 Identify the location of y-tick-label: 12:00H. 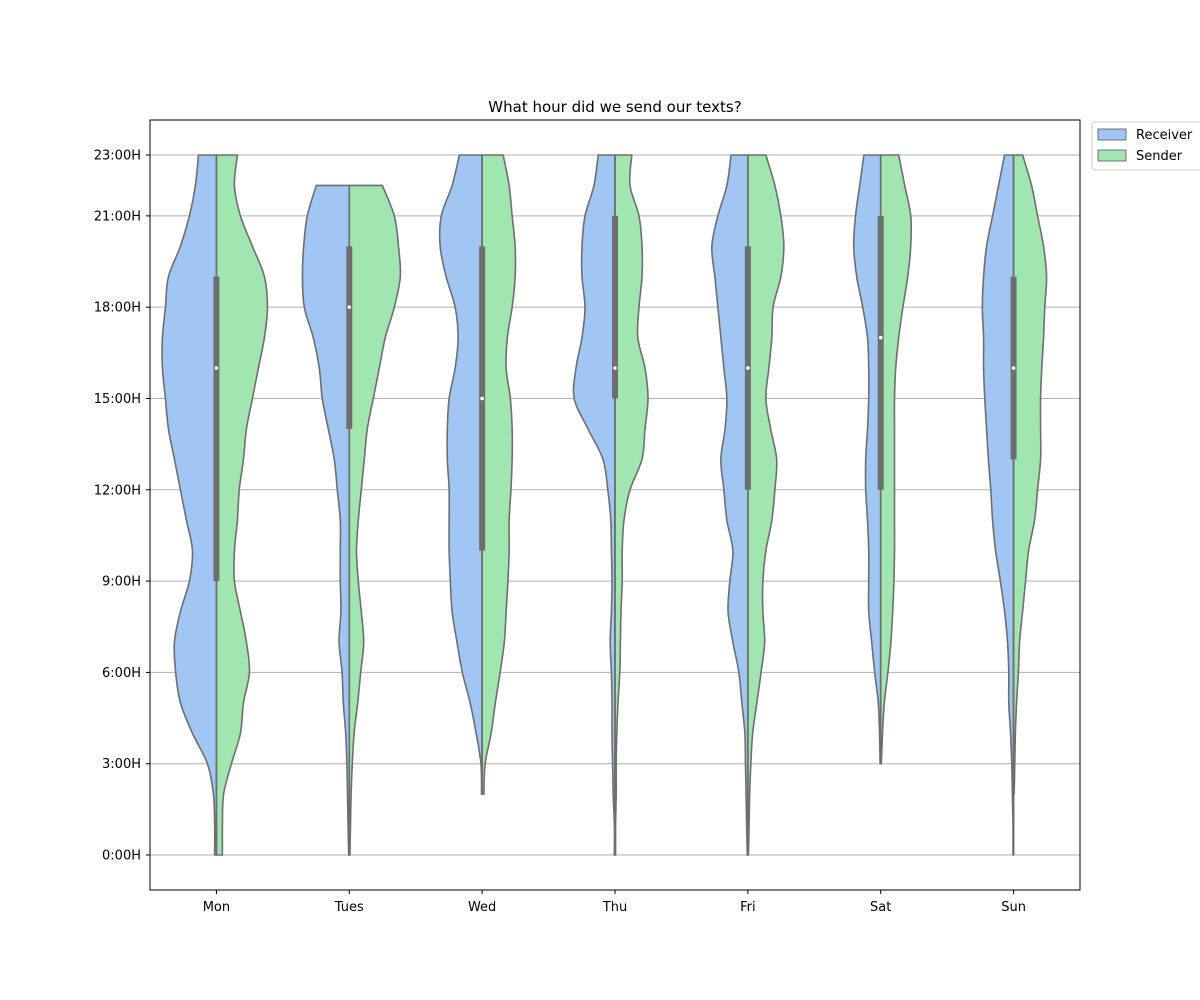
(117, 490).